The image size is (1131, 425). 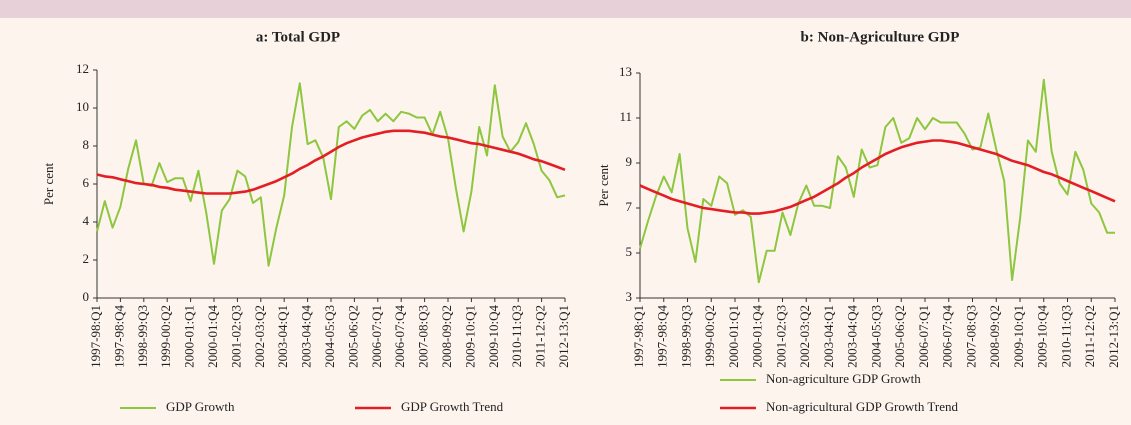 I want to click on top-band, so click(x=565, y=9).